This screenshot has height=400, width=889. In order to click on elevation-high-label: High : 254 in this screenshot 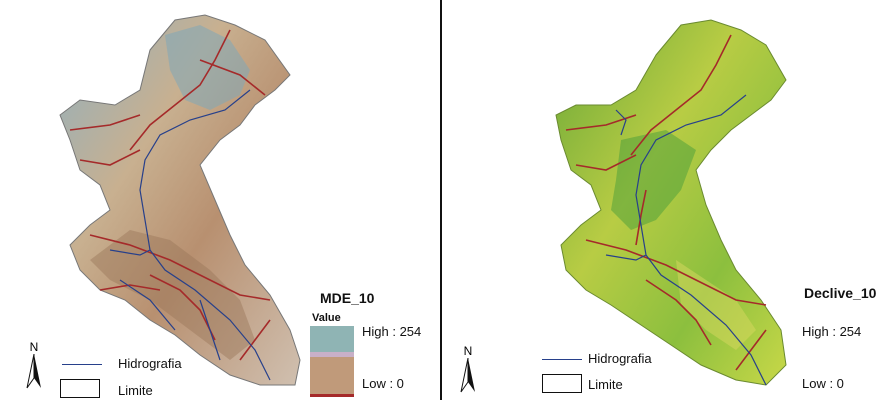, I will do `click(392, 331)`.